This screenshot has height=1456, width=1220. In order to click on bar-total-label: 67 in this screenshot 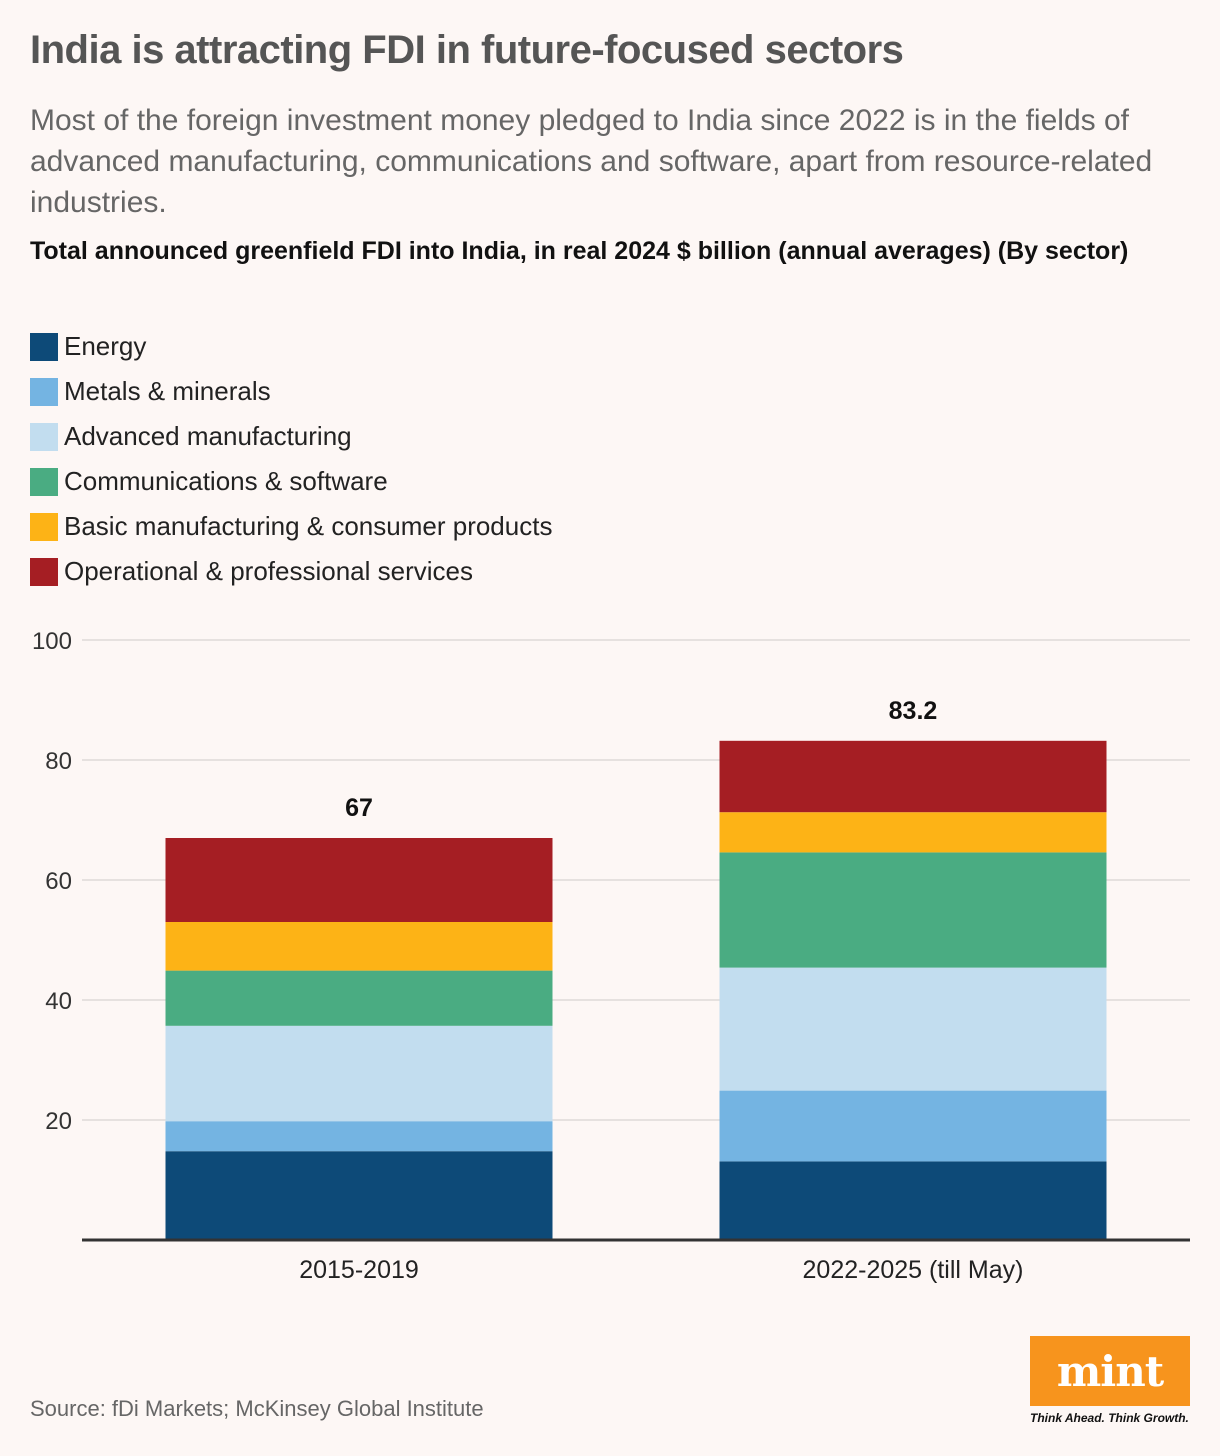, I will do `click(359, 808)`.